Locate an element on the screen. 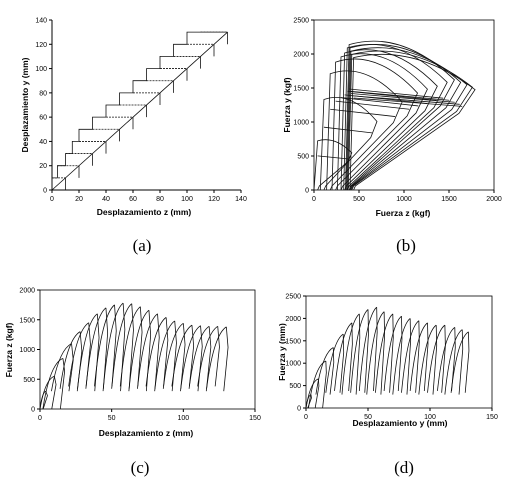  loop-return-7-b is located at coordinates (396, 93).